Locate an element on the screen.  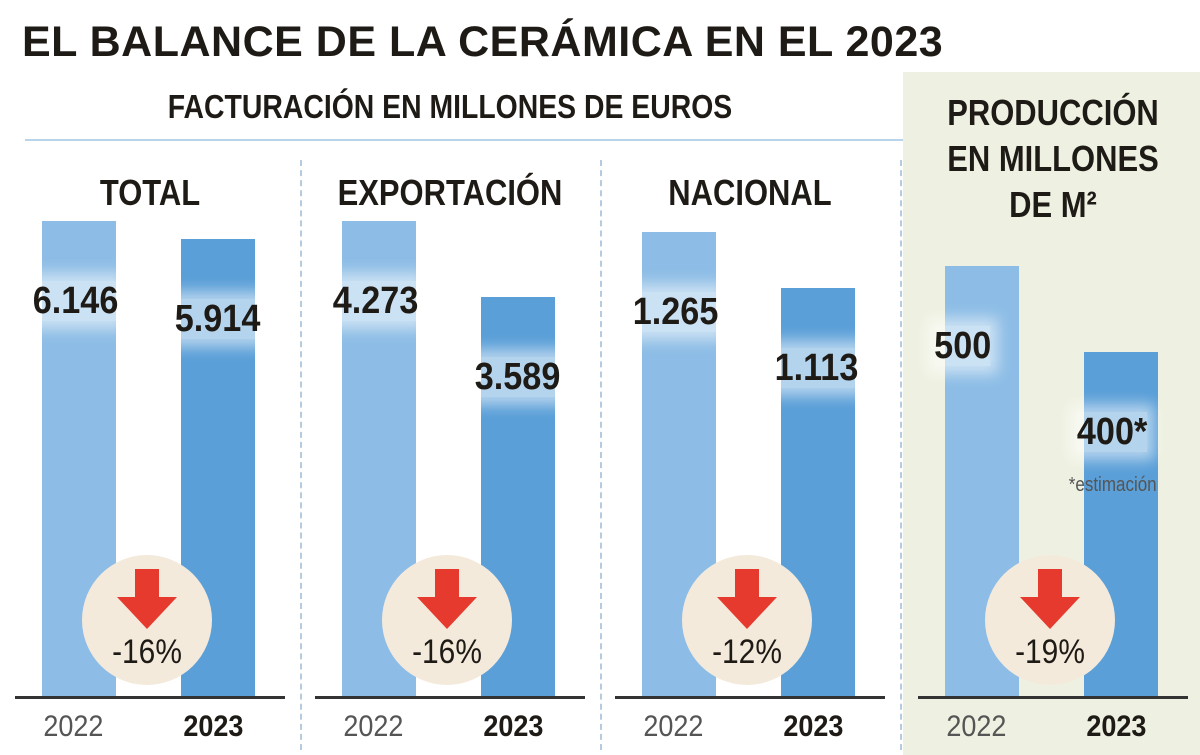
subtitle-rule is located at coordinates (464, 140).